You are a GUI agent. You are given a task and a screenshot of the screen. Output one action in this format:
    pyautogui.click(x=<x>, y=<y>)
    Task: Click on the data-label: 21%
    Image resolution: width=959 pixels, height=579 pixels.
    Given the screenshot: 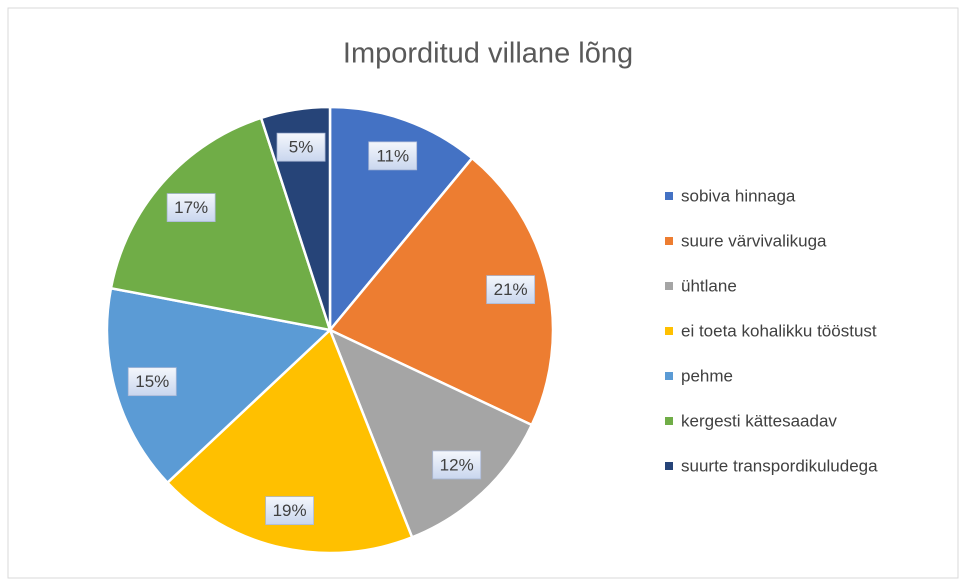 What is the action you would take?
    pyautogui.click(x=511, y=289)
    